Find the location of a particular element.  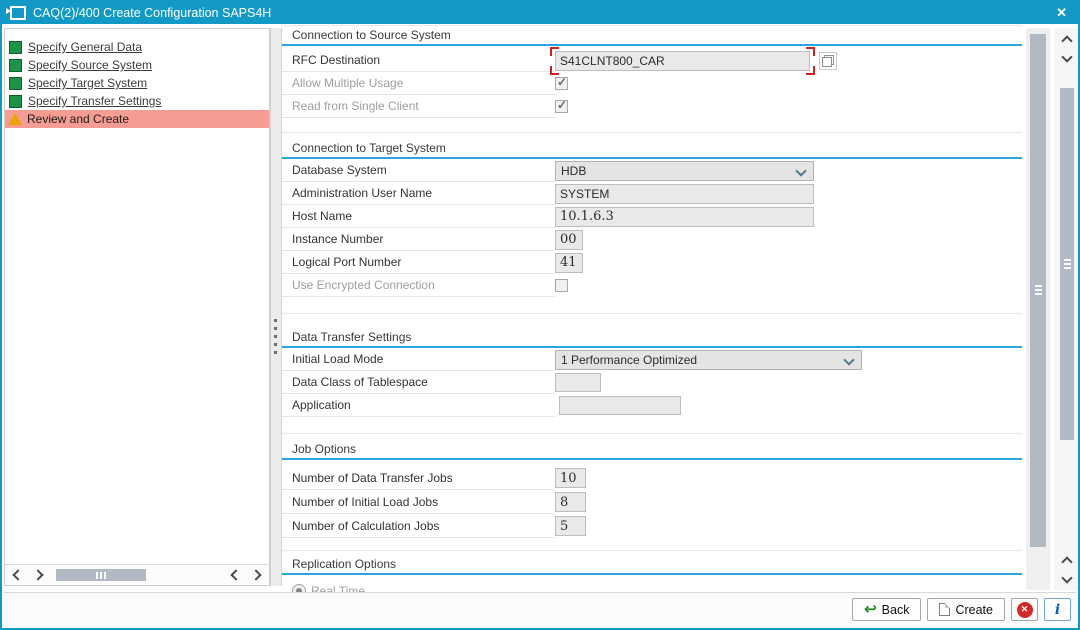

sidebar-item-label: Specify Target System is located at coordinates (88, 83).